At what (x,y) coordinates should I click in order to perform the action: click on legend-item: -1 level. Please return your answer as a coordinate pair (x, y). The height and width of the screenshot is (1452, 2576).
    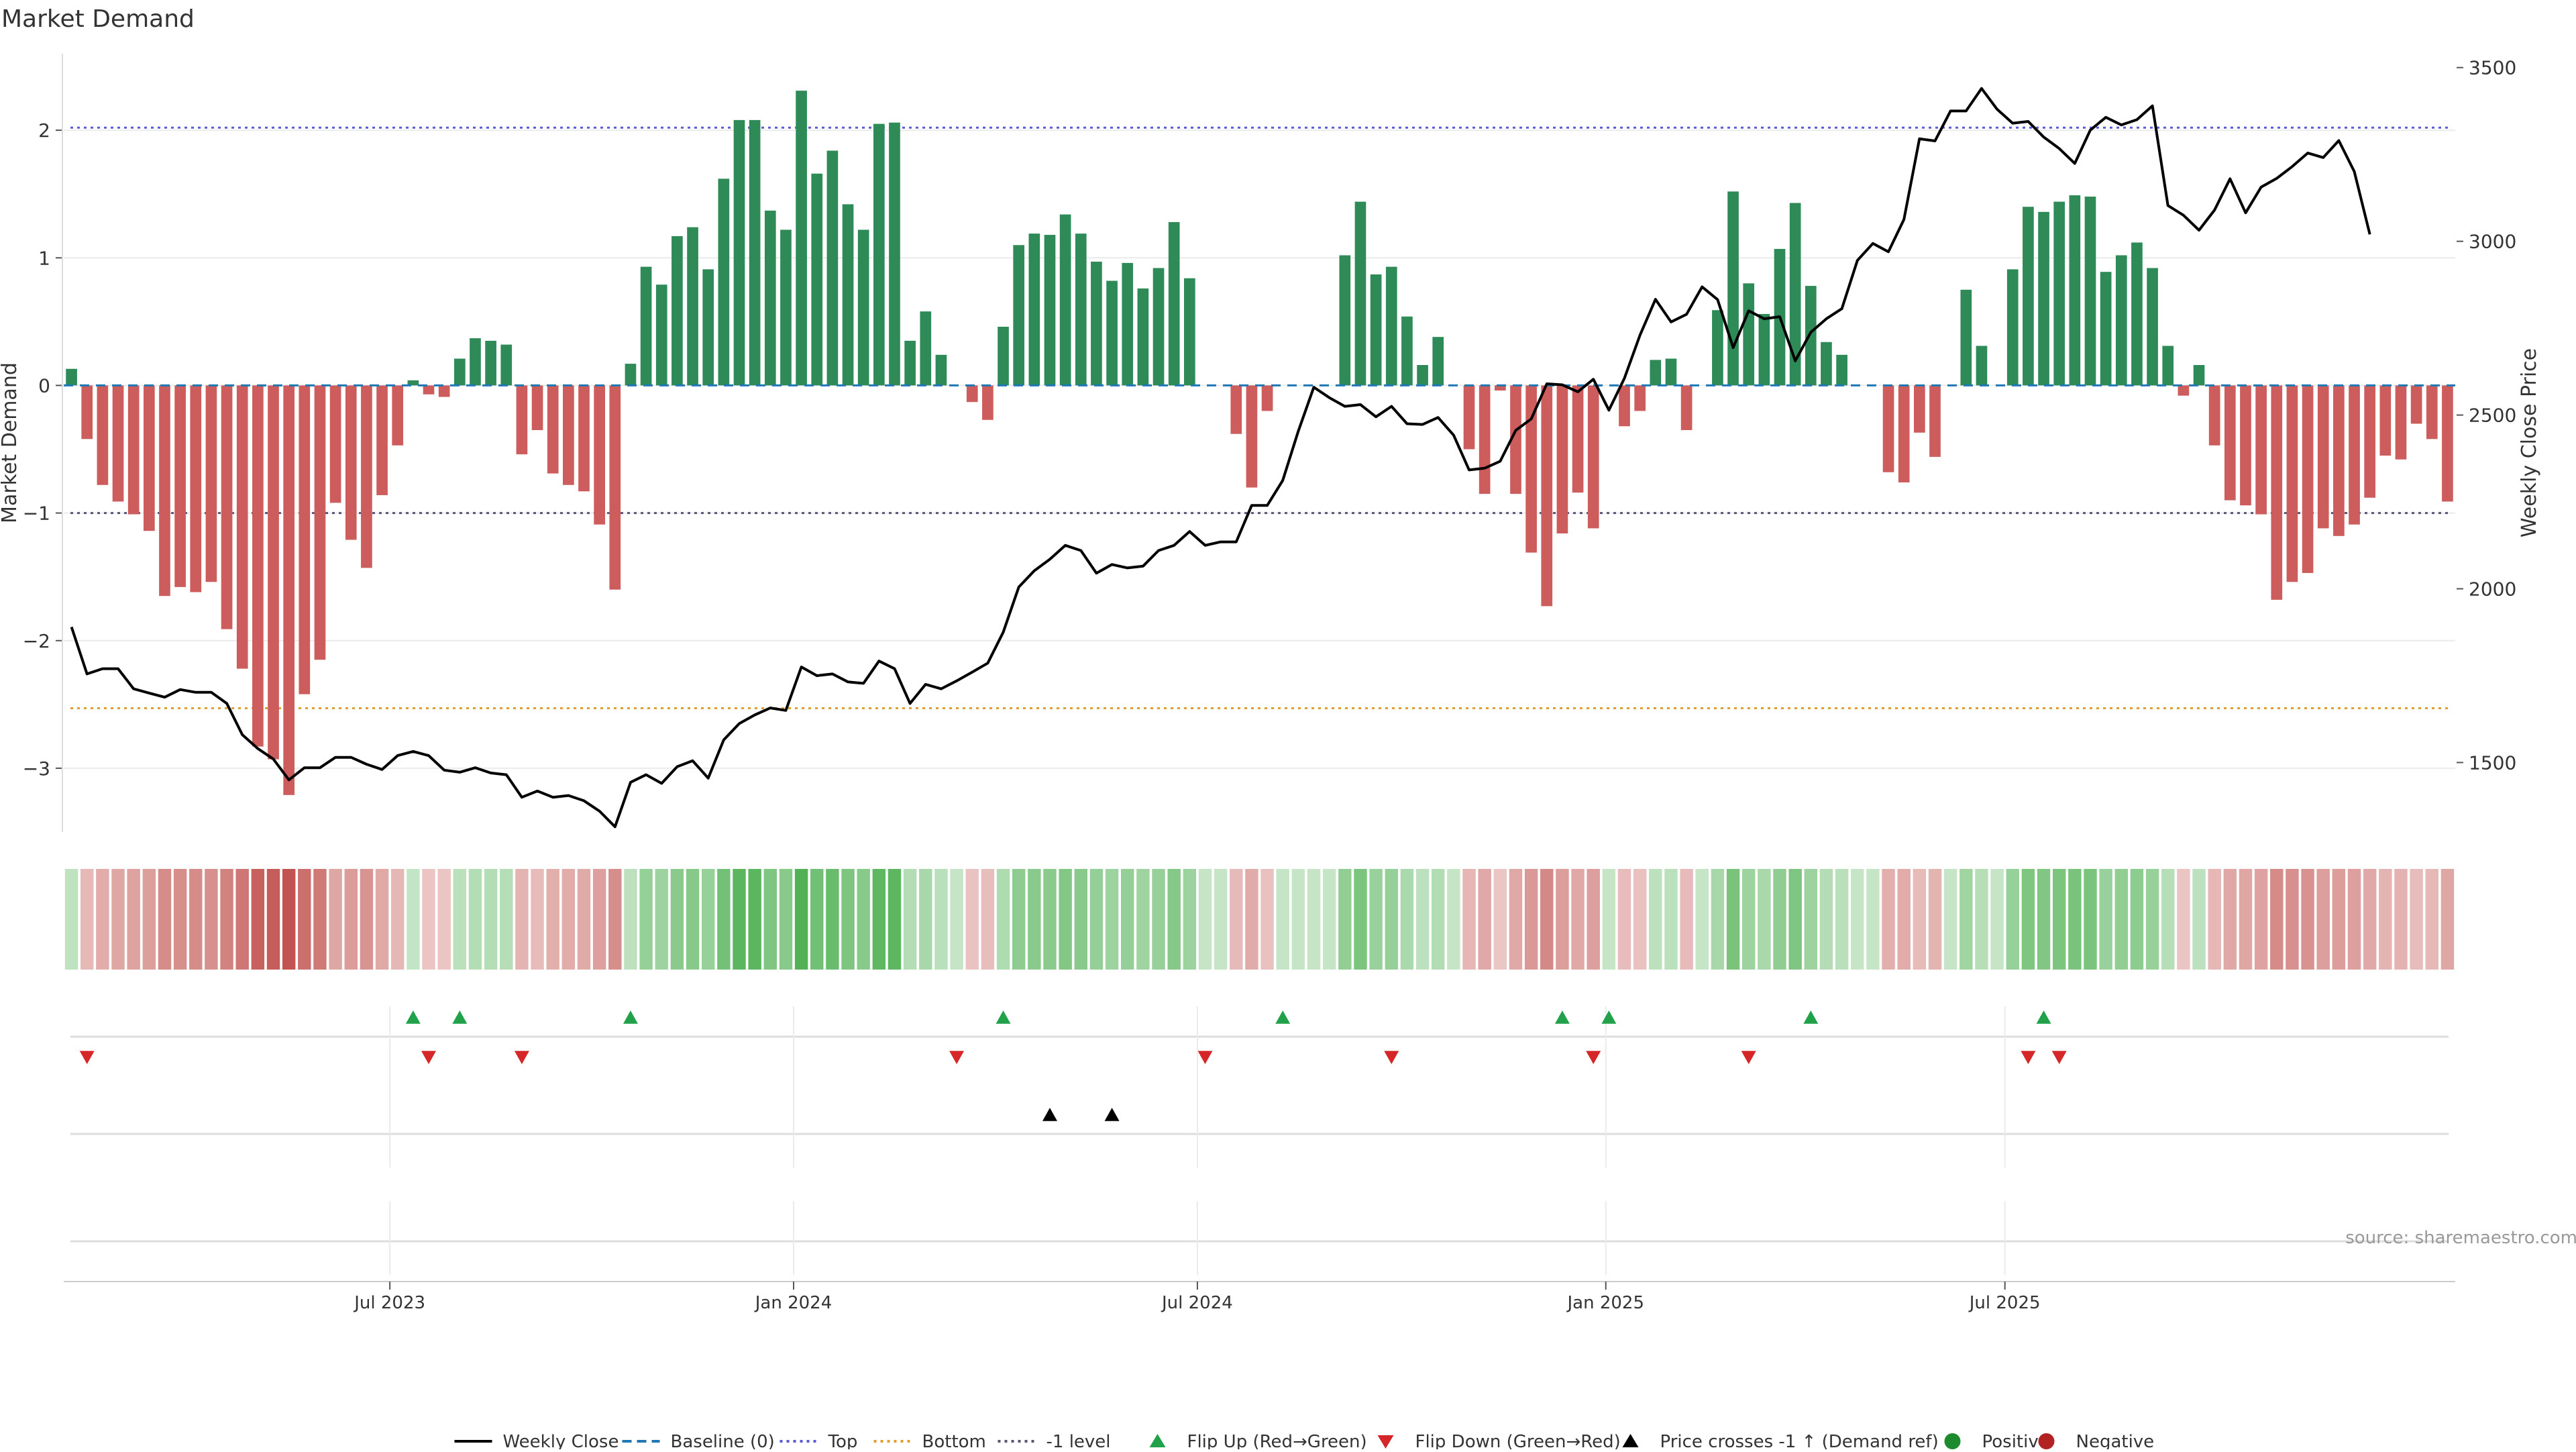
    Looking at the image, I should click on (1054, 1442).